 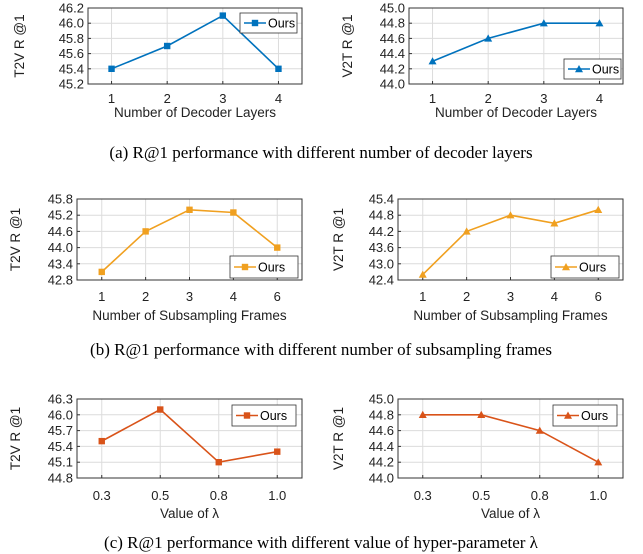 I want to click on xtick-label: 6, so click(x=277, y=296).